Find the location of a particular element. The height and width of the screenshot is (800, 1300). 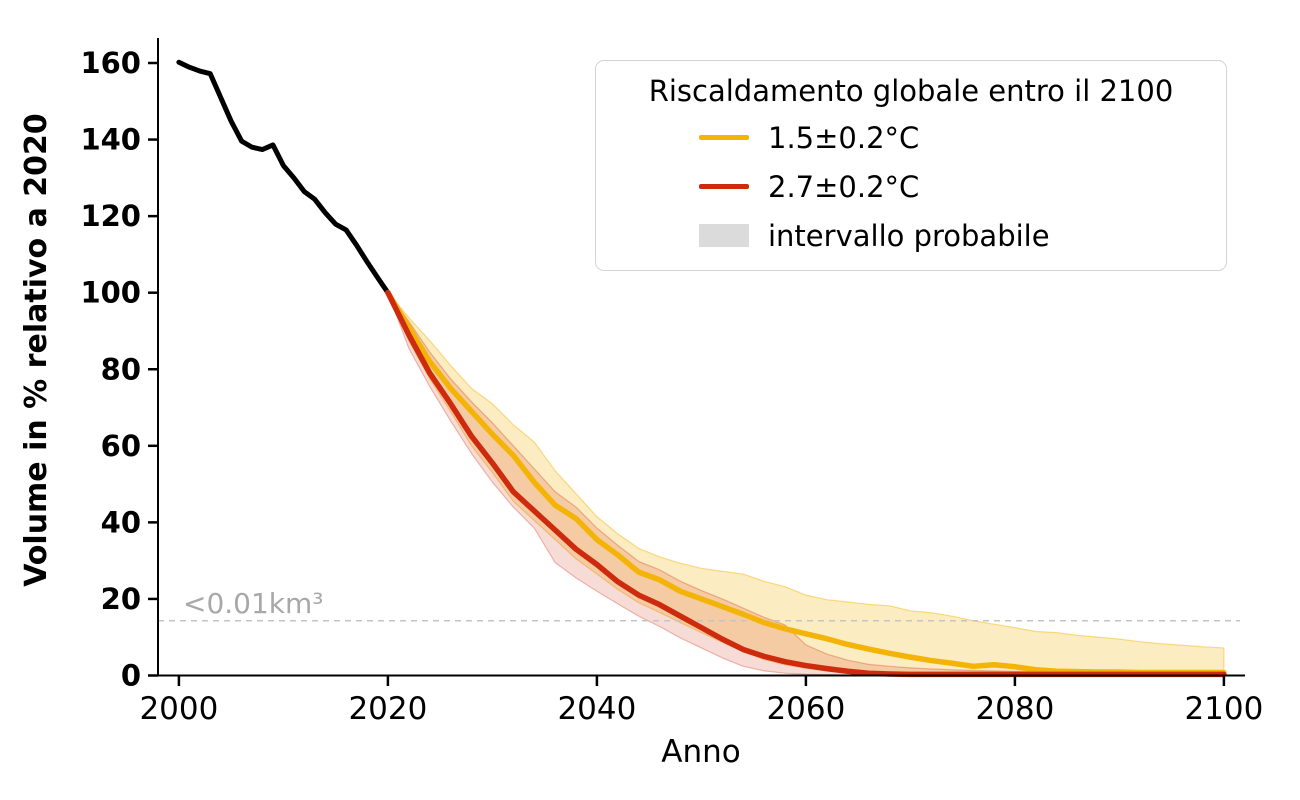

y-tick-label: 0 is located at coordinates (131, 676).